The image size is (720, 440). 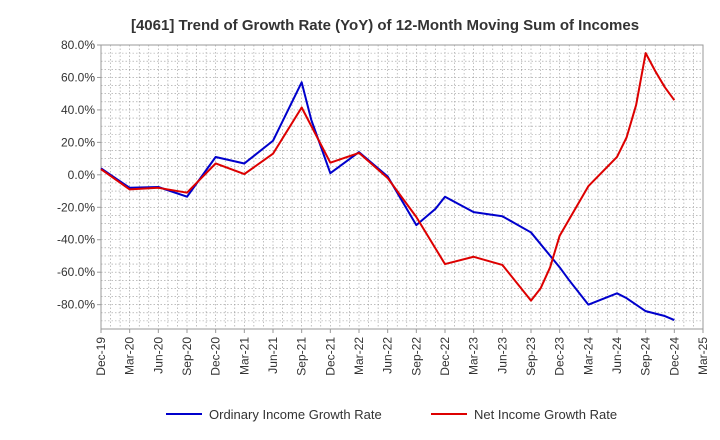 I want to click on x-tick-label: Jun-23, so click(x=502, y=355).